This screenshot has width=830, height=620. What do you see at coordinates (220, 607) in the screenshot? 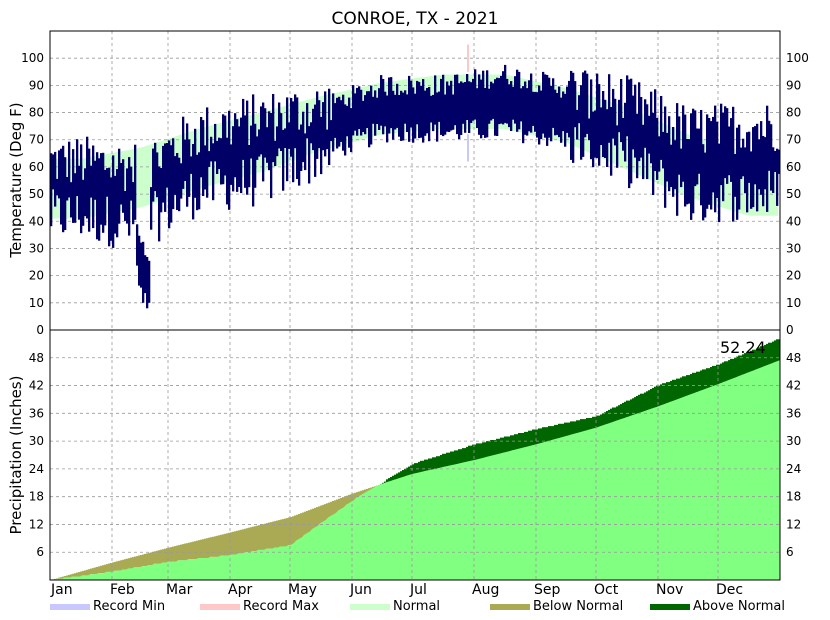
I see `legend-swatch` at bounding box center [220, 607].